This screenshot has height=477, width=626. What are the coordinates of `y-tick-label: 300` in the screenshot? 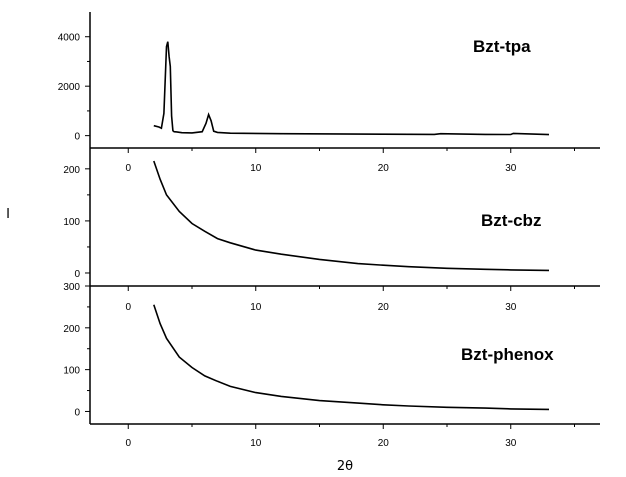 It's located at (71, 287).